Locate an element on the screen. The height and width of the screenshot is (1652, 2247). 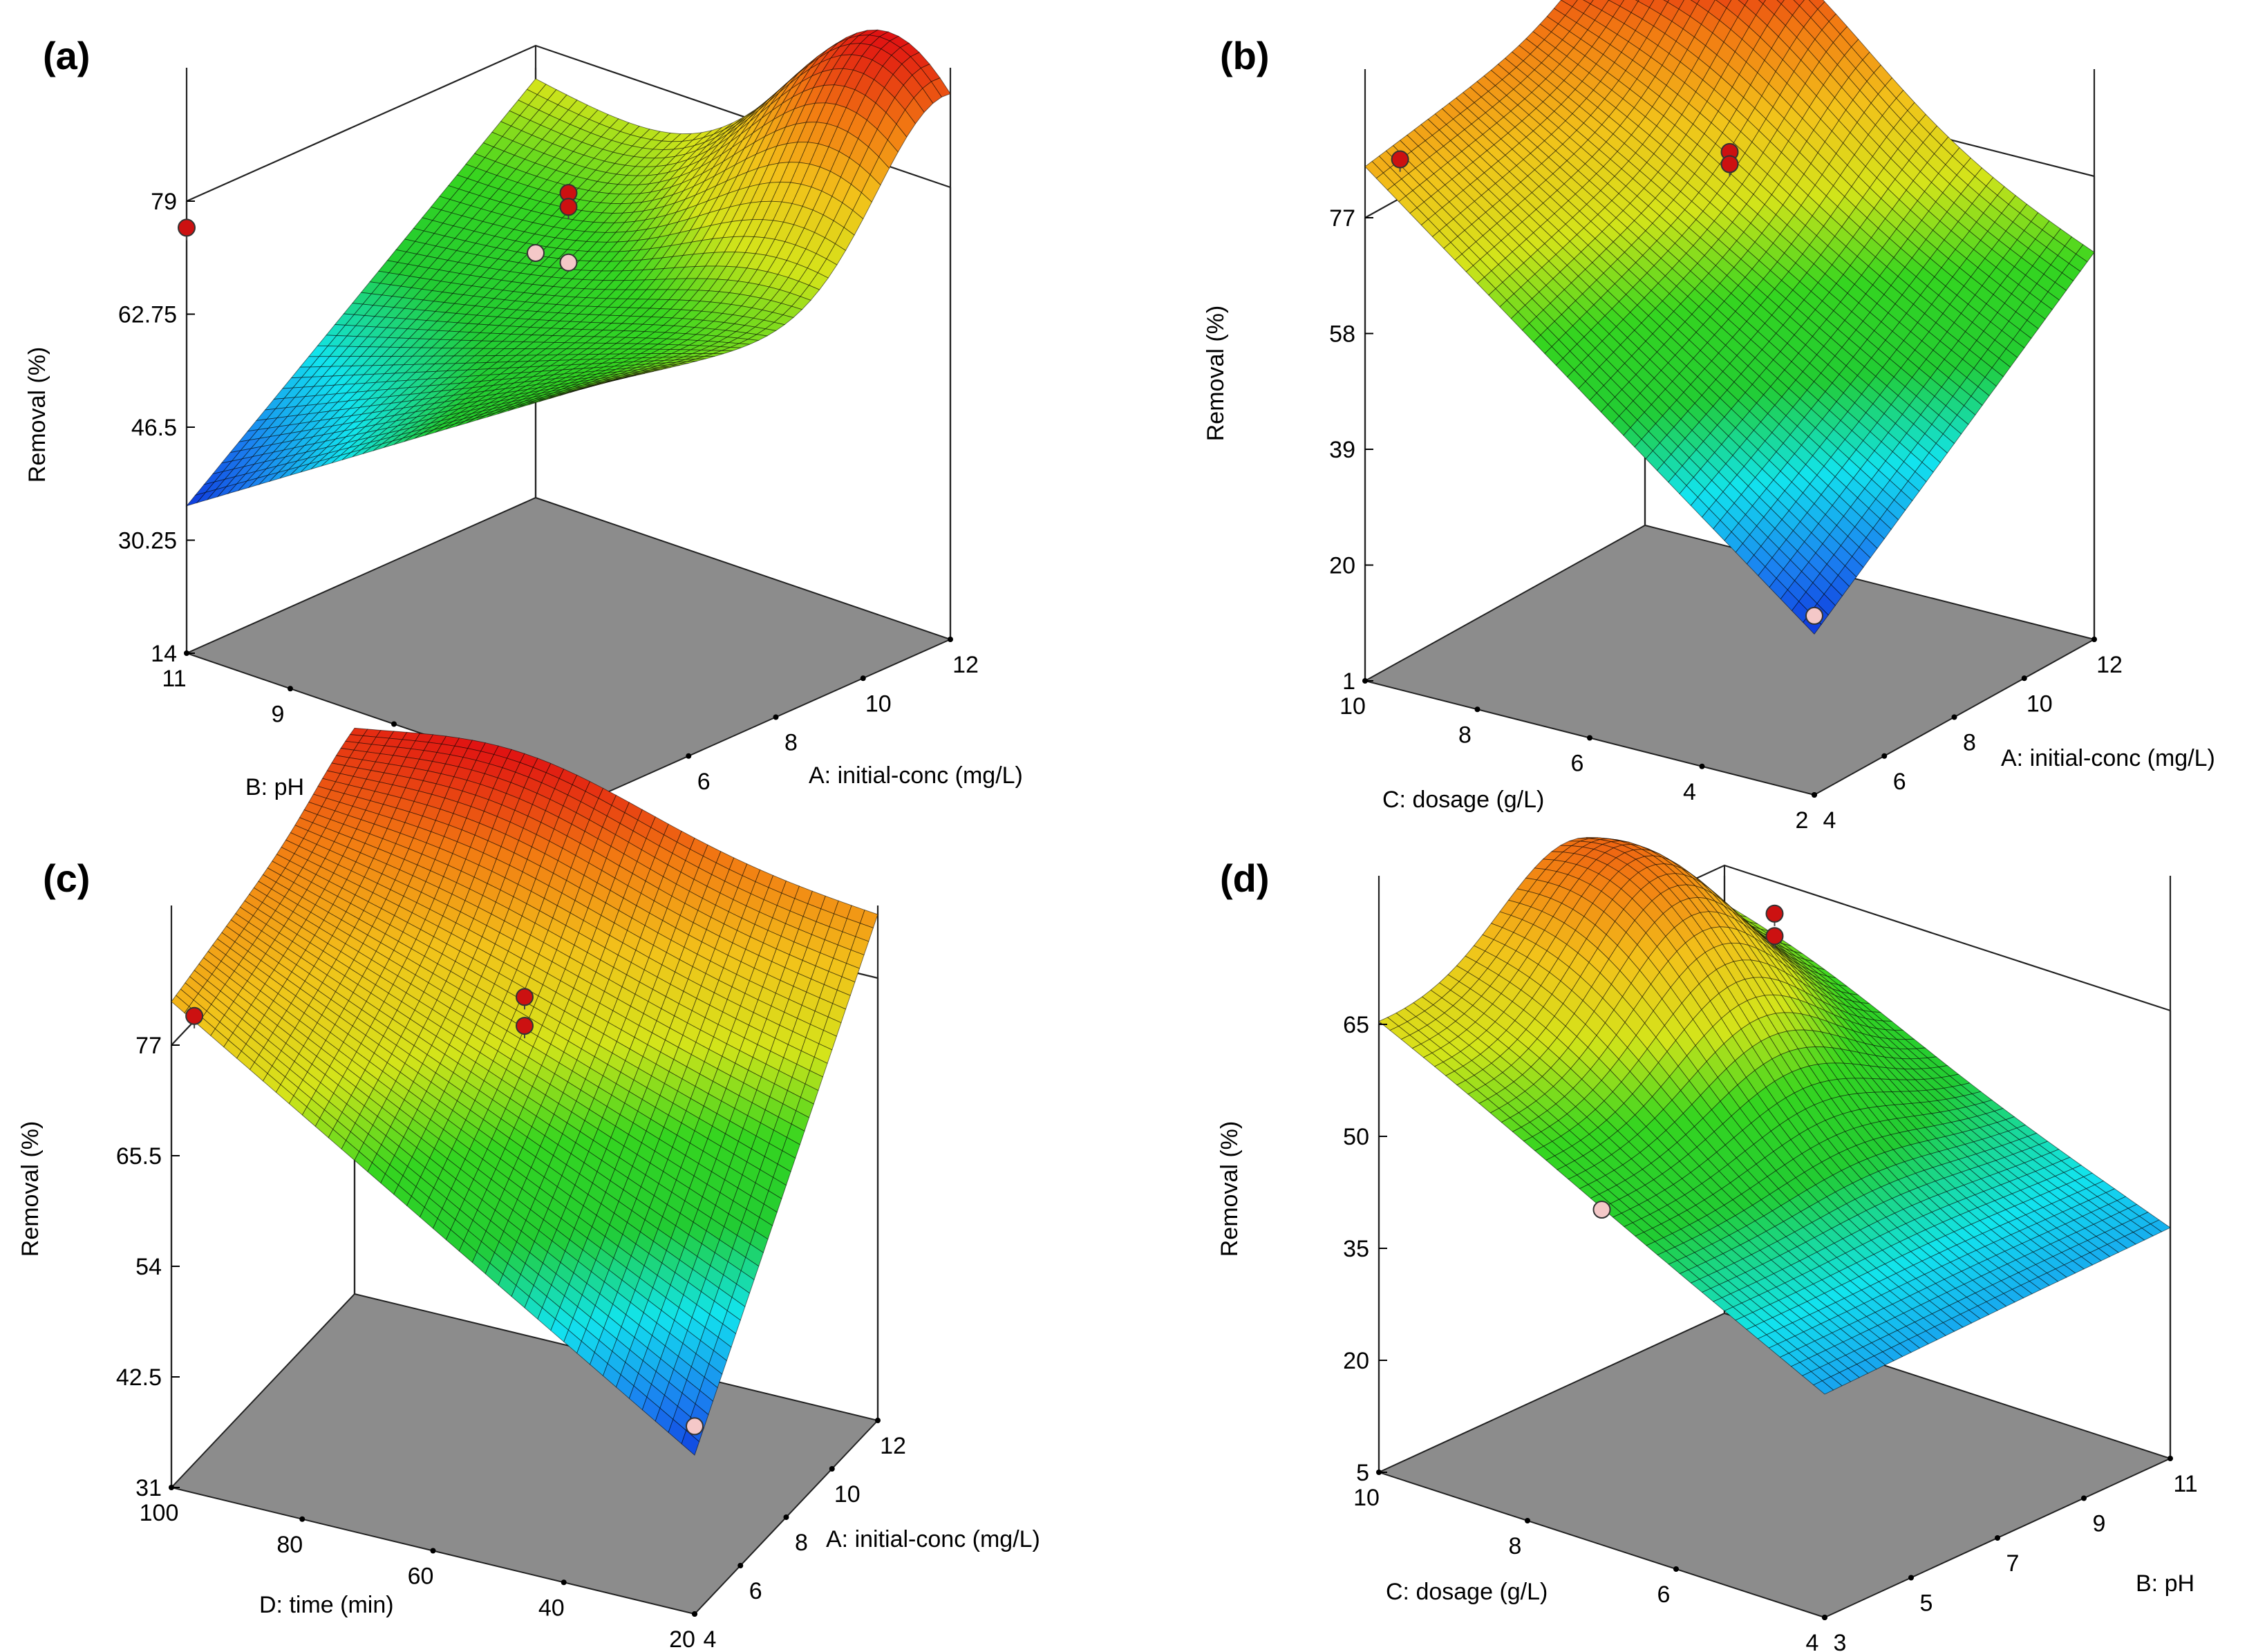
z-axis: 14 30.25 46.5 62.75 79 is located at coordinates (156, 428).